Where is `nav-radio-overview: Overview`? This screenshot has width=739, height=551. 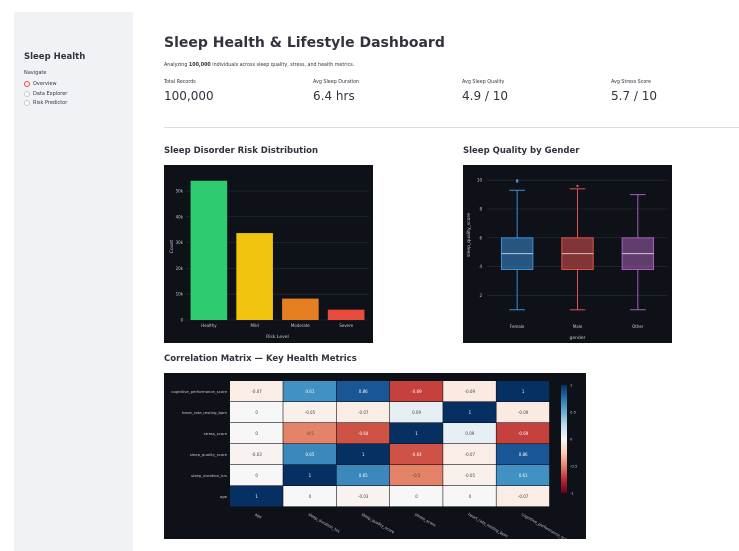
nav-radio-overview: Overview is located at coordinates (40, 84).